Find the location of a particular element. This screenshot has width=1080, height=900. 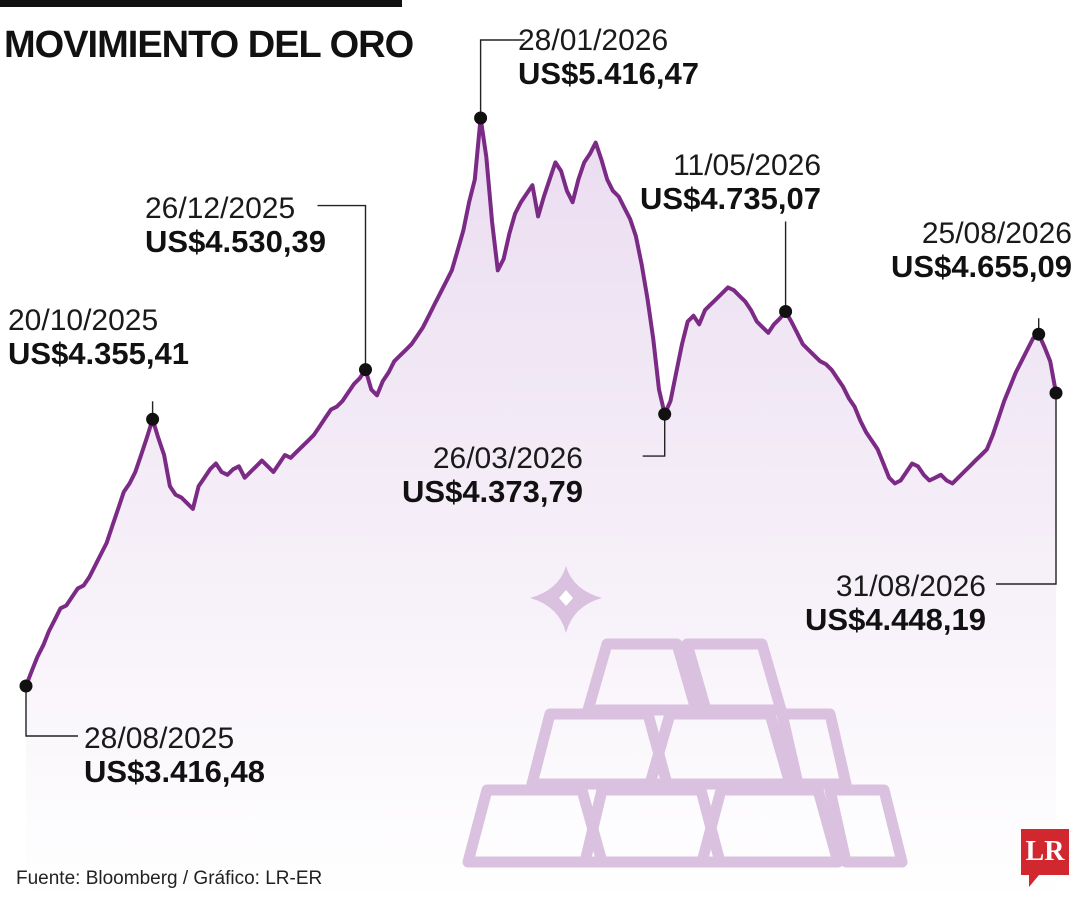

lr-logo: LR is located at coordinates (1045, 858).